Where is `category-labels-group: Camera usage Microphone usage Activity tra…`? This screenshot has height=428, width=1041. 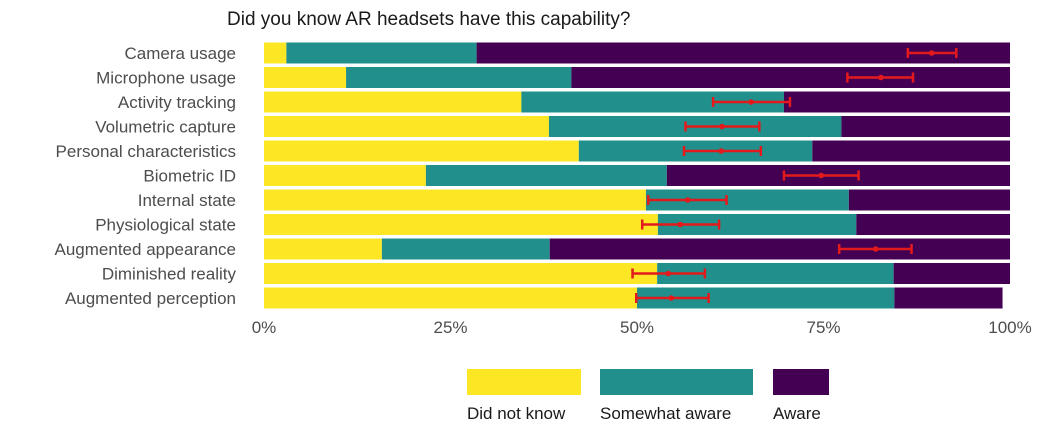 category-labels-group: Camera usage Microphone usage Activity tra… is located at coordinates (146, 176).